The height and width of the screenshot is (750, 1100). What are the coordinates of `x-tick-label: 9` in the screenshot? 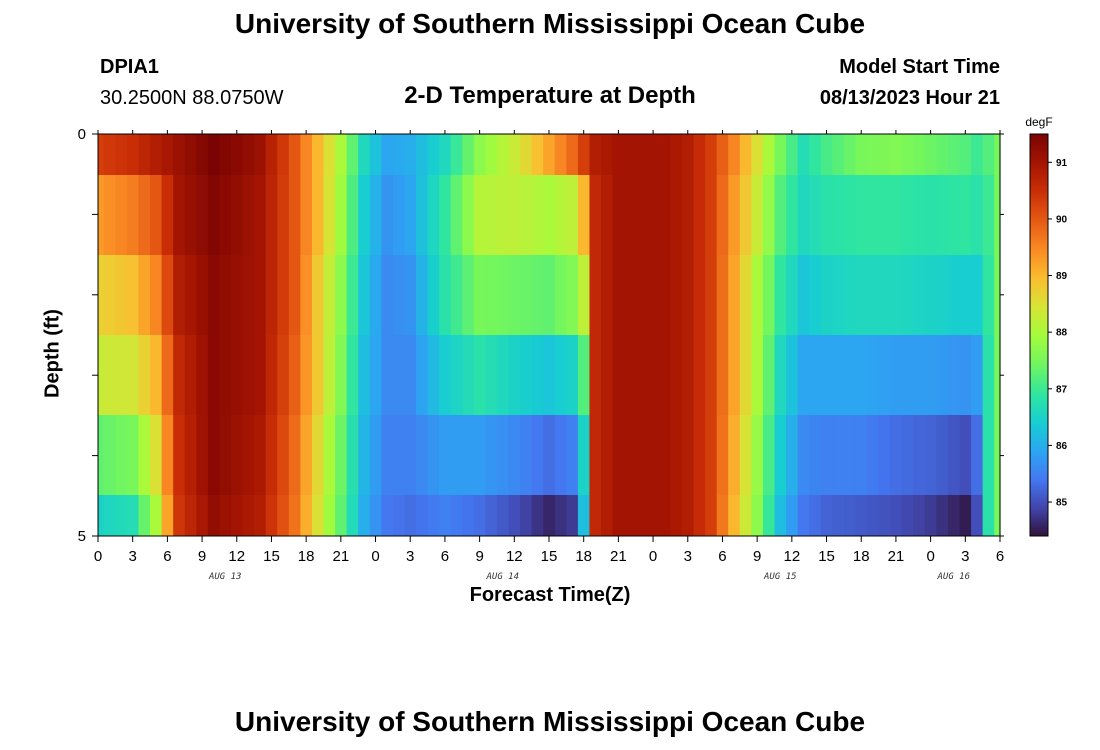 It's located at (479, 556).